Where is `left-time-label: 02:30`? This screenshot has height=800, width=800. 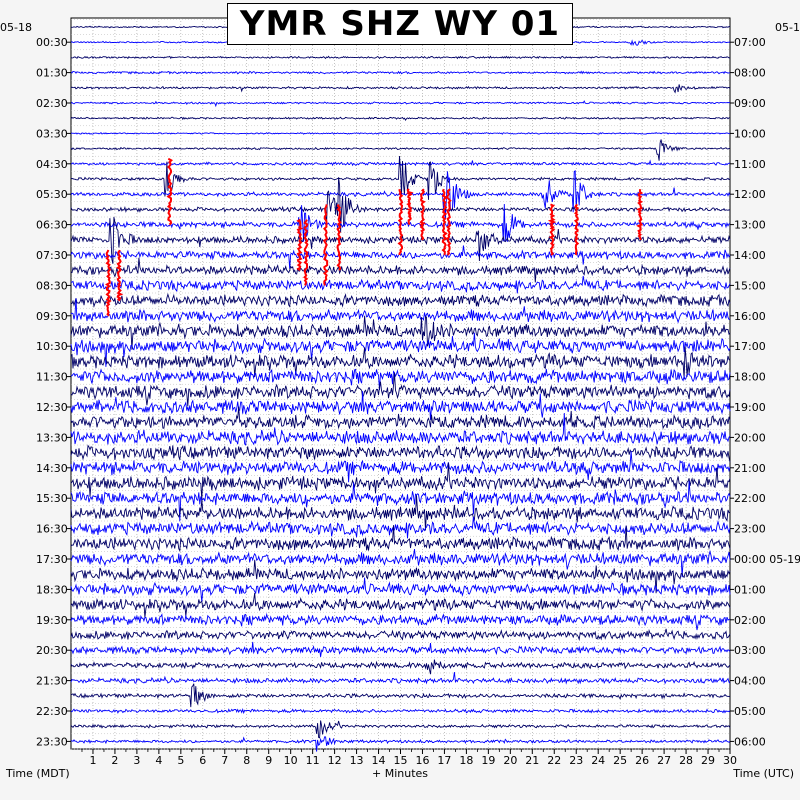
left-time-label: 02:30 is located at coordinates (52, 103).